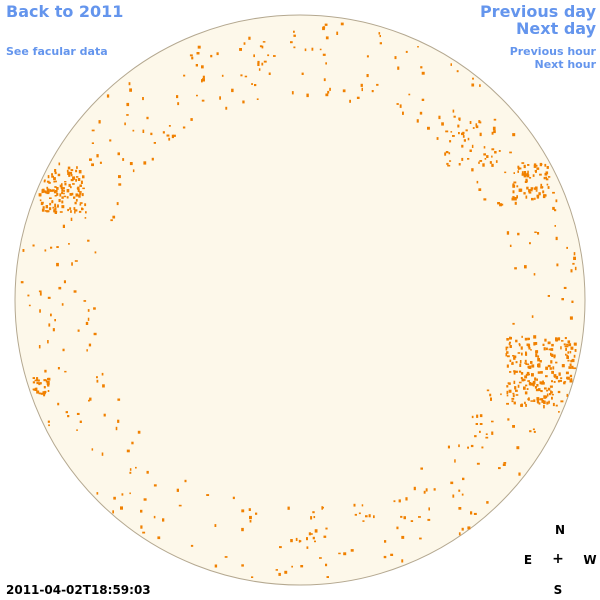  Describe the element at coordinates (556, 28) in the screenshot. I see `next-day-link: Next day` at that location.